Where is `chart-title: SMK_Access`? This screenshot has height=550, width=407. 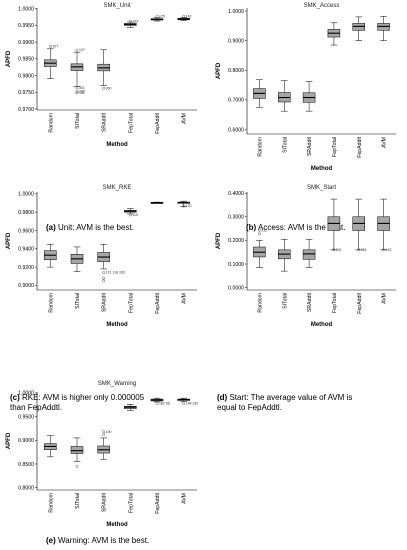
chart-title: SMK_Access is located at coordinates (322, 6).